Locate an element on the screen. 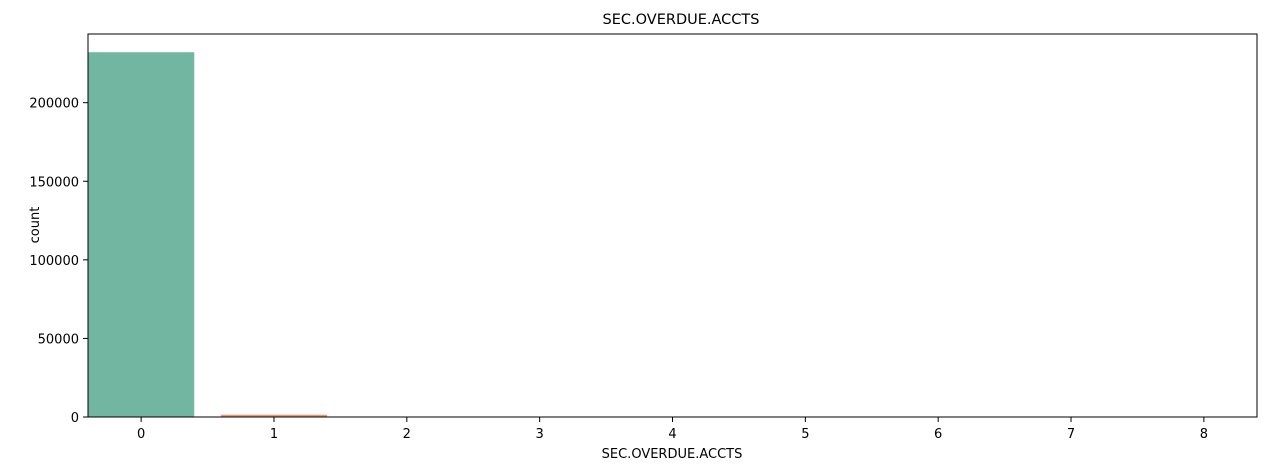  x-tick-label-4: 4 is located at coordinates (672, 434).